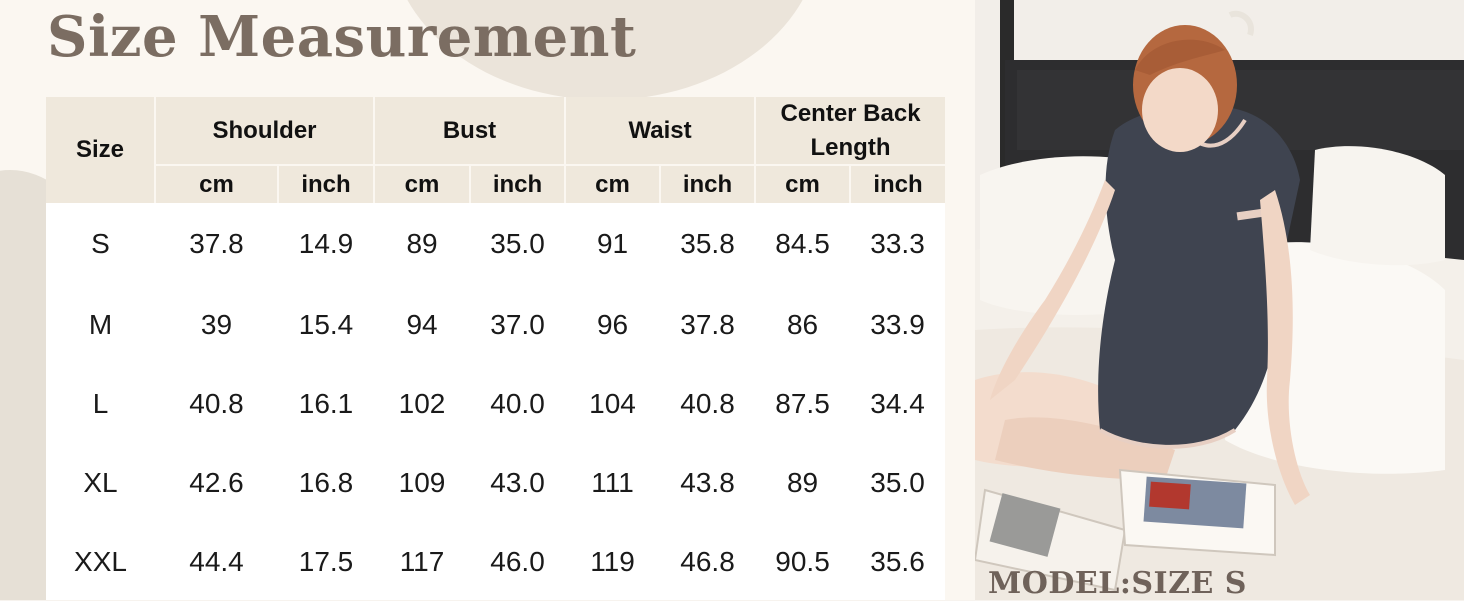  I want to click on table-row: XL 42.6 16.8 109 43.0 111 43.8 89 35.0, so click(496, 483).